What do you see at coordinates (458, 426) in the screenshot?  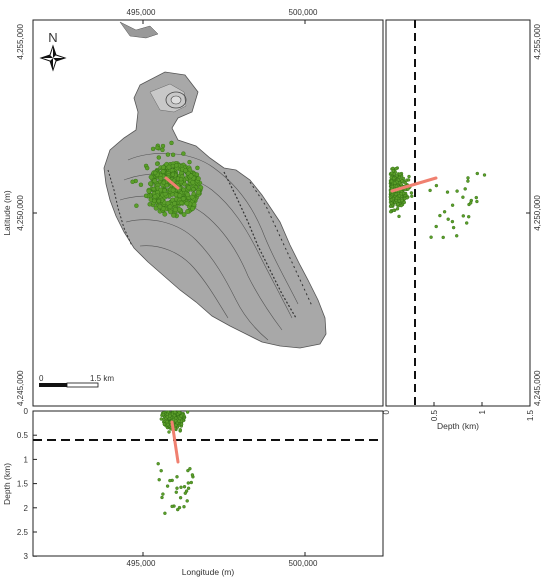 I see `side-xaxis-label: Depth (km)` at bounding box center [458, 426].